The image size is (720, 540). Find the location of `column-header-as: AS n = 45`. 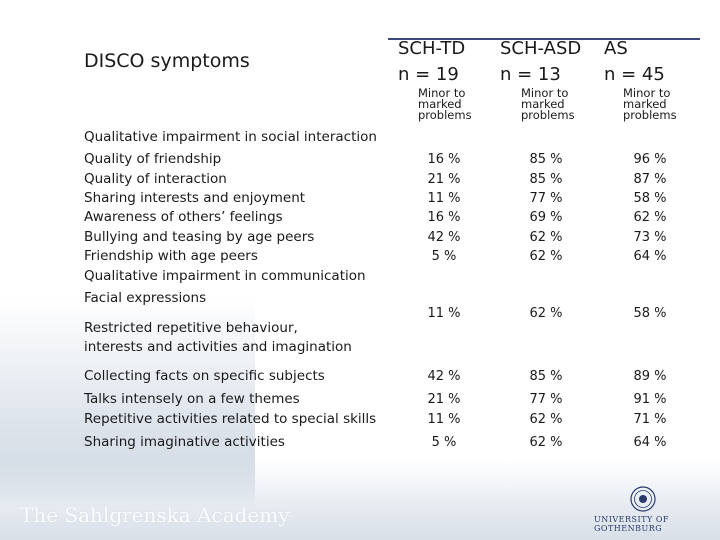

column-header-as: AS n = 45 is located at coordinates (634, 62).